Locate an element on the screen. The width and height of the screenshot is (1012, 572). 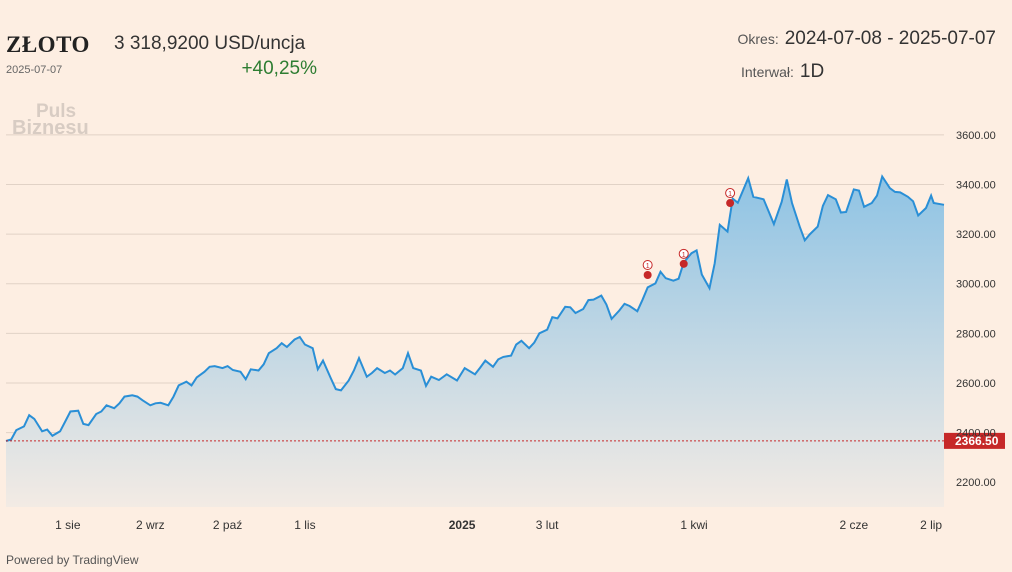
baseline-label-box is located at coordinates (974, 440).